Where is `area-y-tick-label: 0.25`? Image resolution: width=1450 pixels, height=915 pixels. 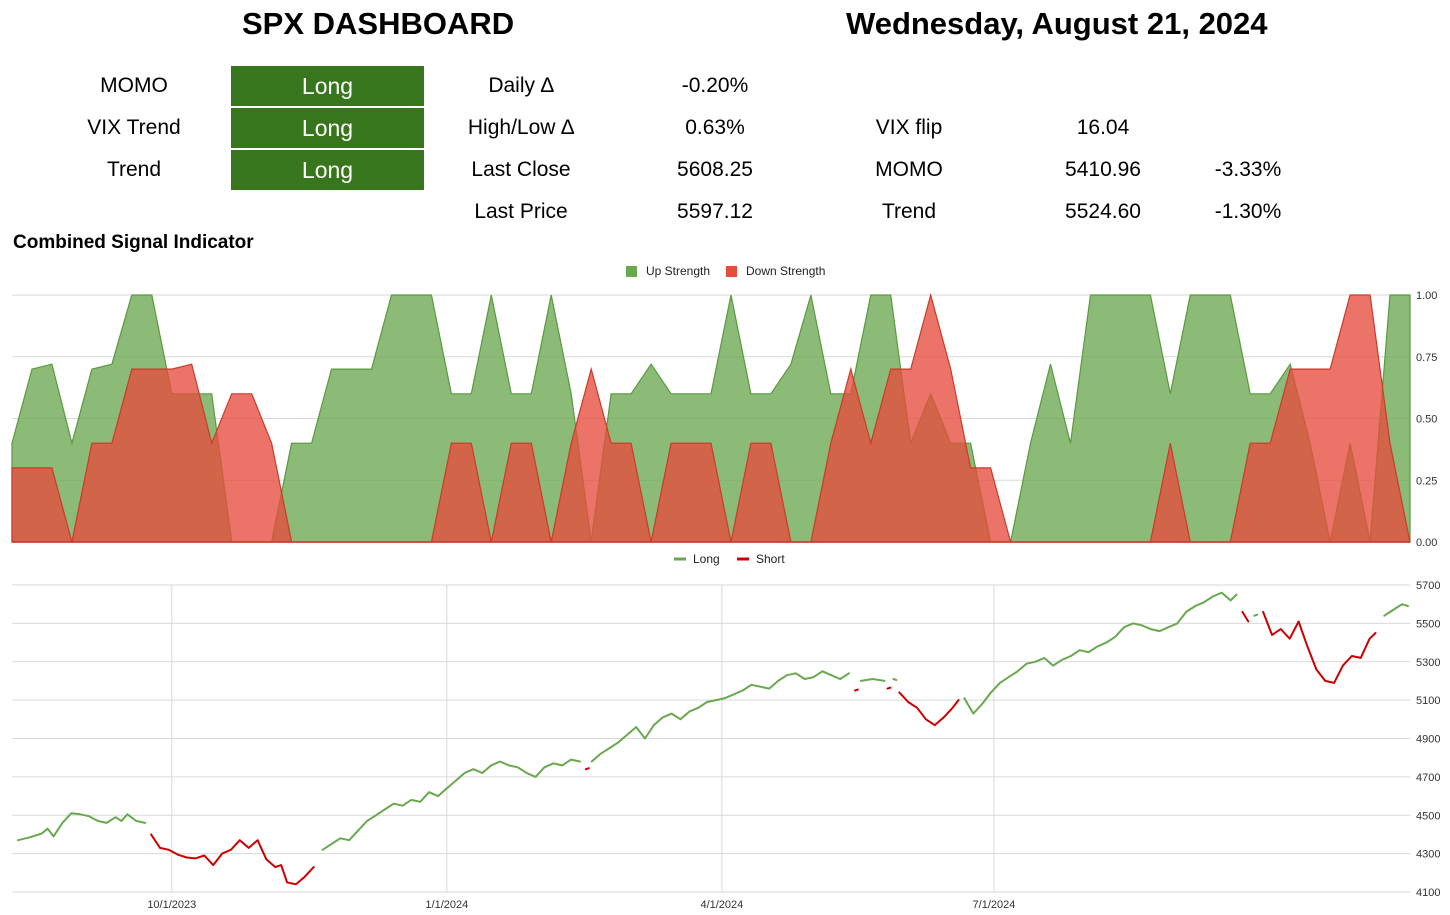 area-y-tick-label: 0.25 is located at coordinates (1426, 481).